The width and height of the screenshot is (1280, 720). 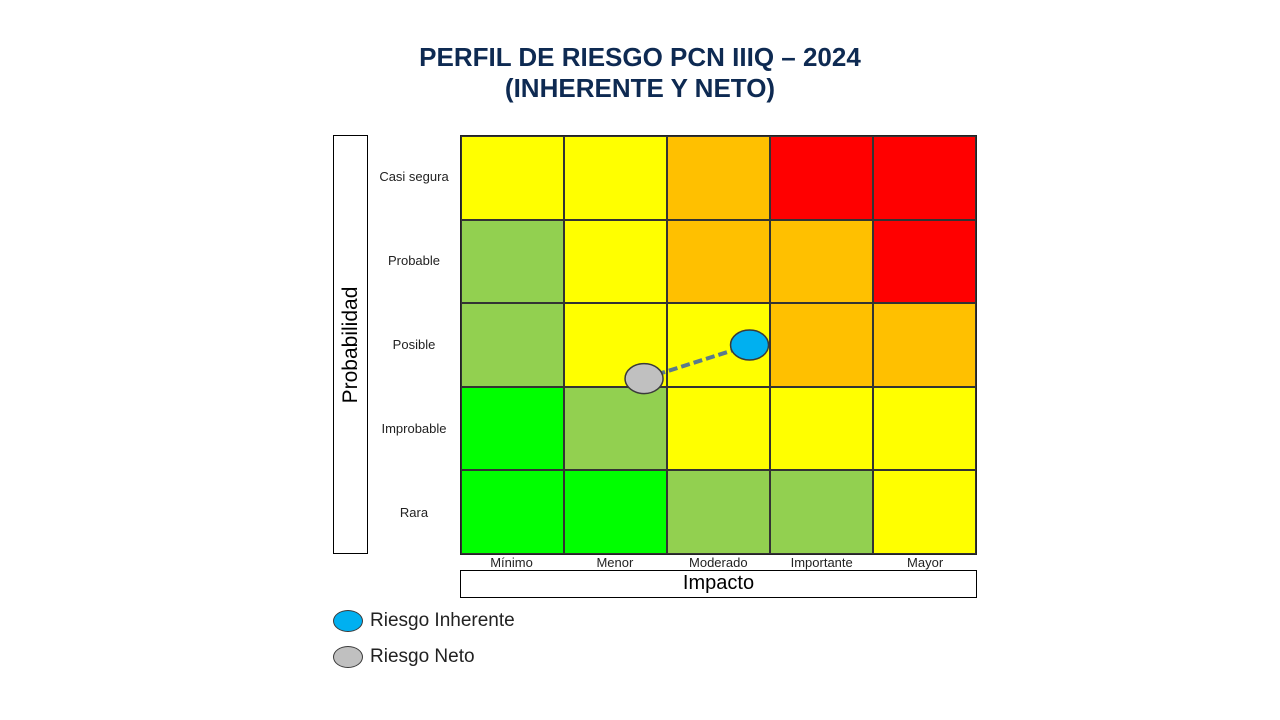 What do you see at coordinates (414, 428) in the screenshot?
I see `row-label: Improbable` at bounding box center [414, 428].